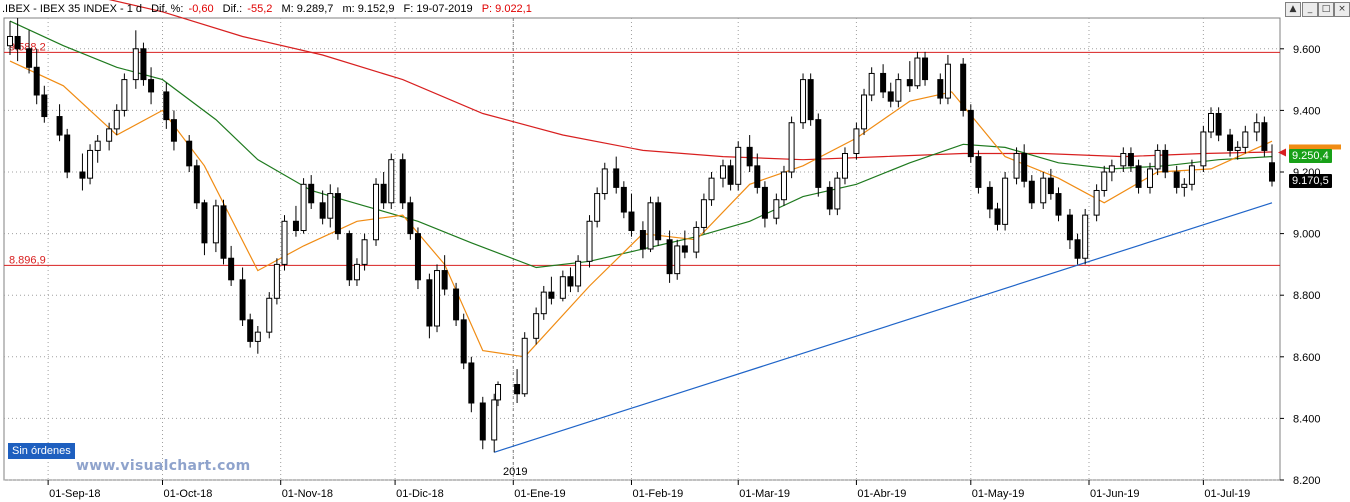  What do you see at coordinates (506, 9) in the screenshot?
I see `price-value: P: 9.022,1` at bounding box center [506, 9].